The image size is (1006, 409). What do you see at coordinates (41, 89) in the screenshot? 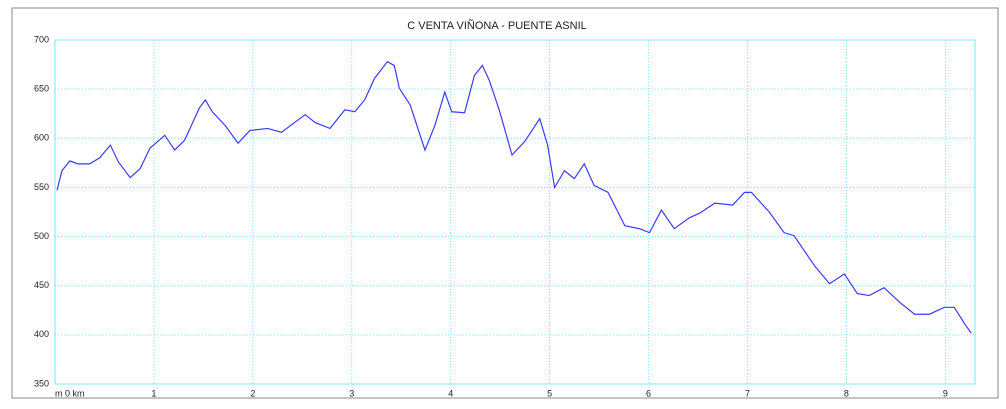
I see `y-tick-label: 650` at bounding box center [41, 89].